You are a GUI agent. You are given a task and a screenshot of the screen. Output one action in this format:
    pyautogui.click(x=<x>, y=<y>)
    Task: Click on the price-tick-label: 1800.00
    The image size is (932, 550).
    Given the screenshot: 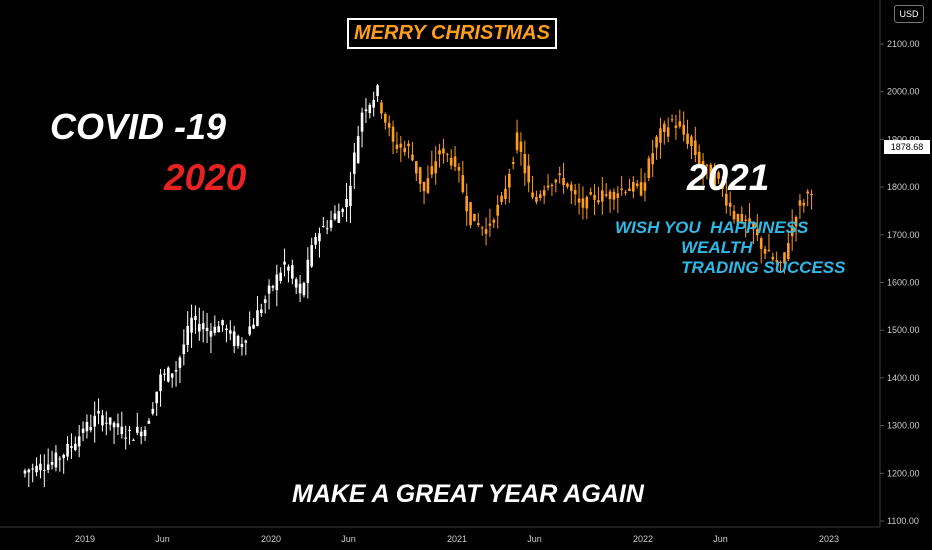 What is the action you would take?
    pyautogui.click(x=903, y=187)
    